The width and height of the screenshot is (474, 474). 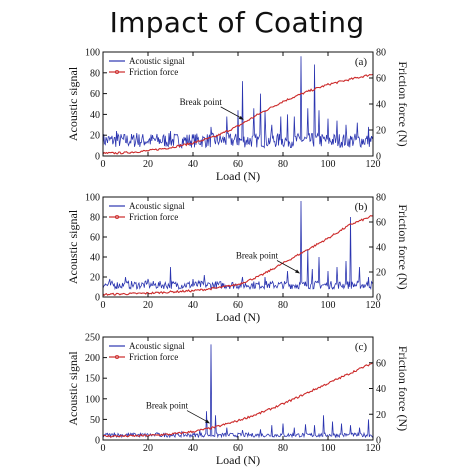 I want to click on panel-2-x-tick-label-1: 20, so click(x=148, y=305).